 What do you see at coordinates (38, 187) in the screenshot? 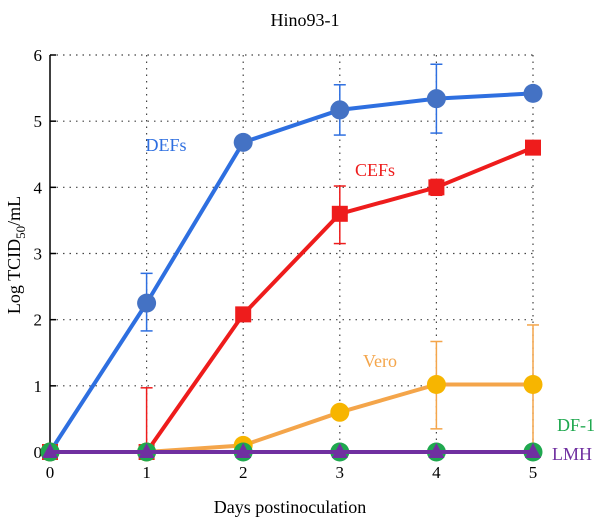
I see `y-tick-label-4: 4` at bounding box center [38, 187].